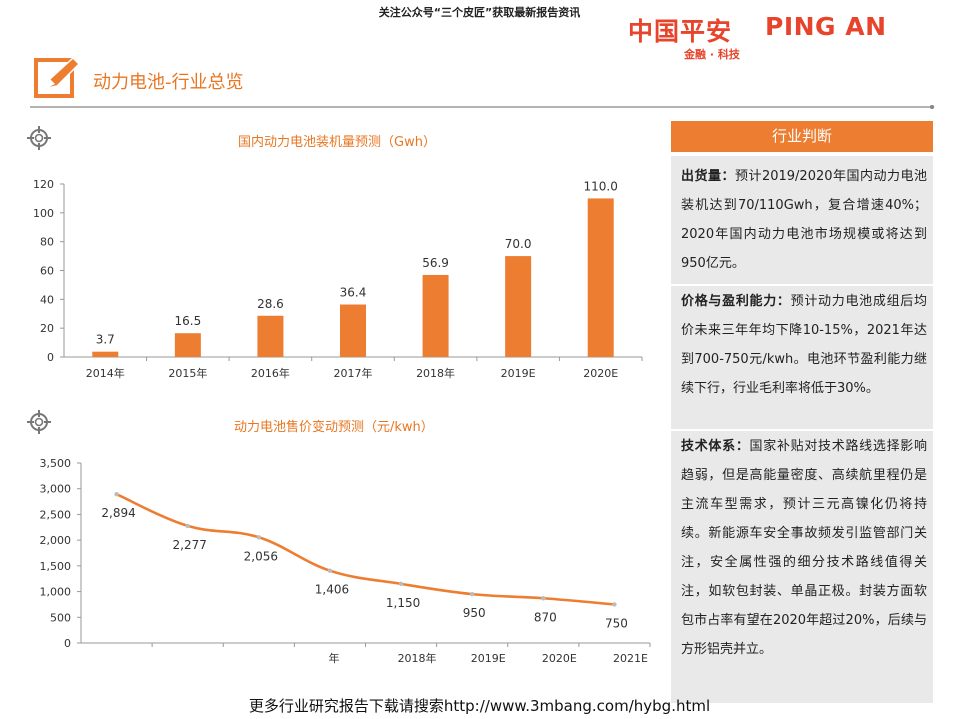  Describe the element at coordinates (333, 658) in the screenshot. I see `x-tick-label: 年` at that location.